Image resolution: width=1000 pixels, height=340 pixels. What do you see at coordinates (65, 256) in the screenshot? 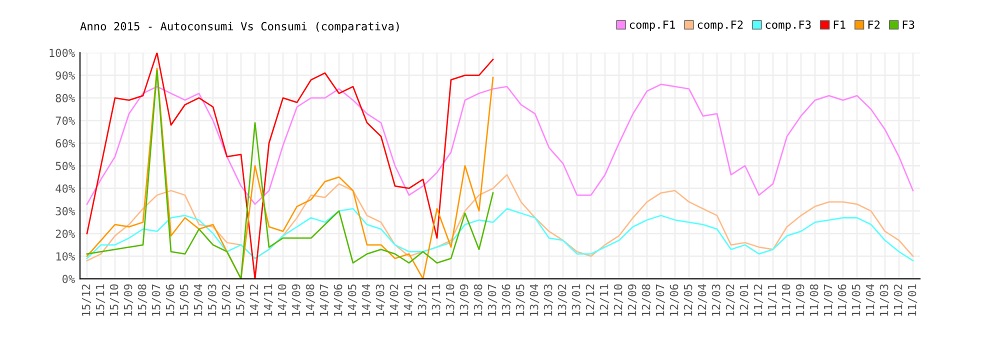
I see `y-tick-label: 10%` at bounding box center [65, 256].